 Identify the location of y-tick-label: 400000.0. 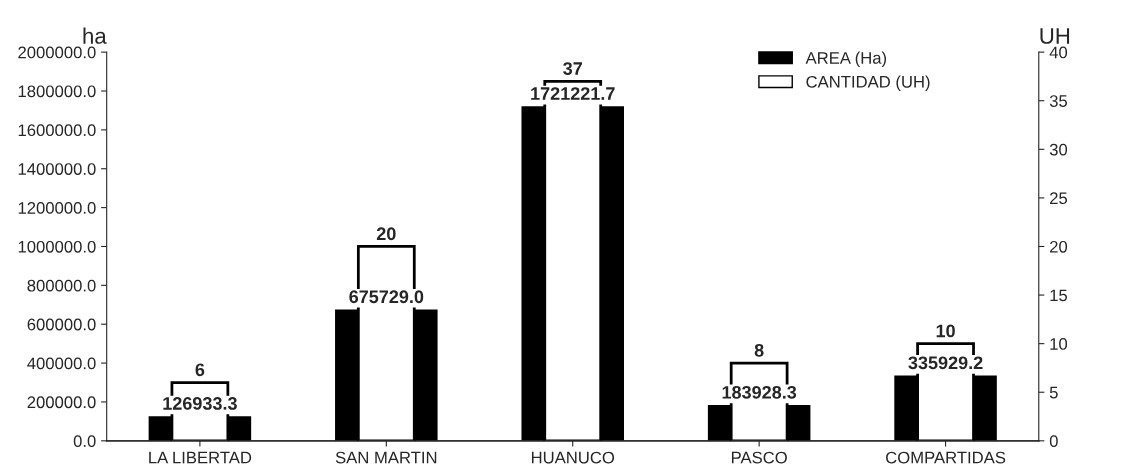
(61, 363).